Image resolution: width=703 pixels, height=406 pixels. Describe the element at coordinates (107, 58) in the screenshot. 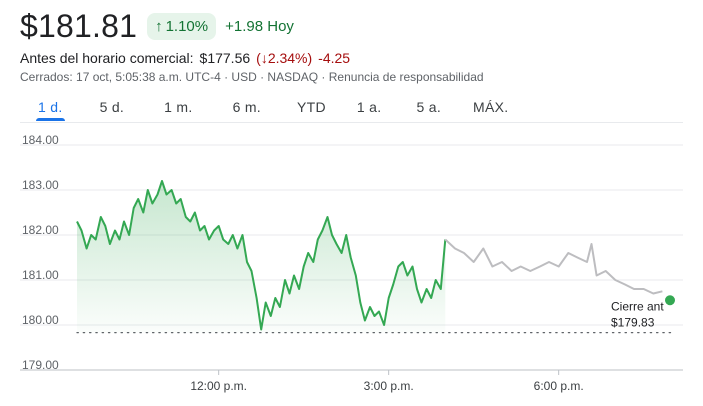

I see `premarket-label: Antes del horario comercial:` at that location.